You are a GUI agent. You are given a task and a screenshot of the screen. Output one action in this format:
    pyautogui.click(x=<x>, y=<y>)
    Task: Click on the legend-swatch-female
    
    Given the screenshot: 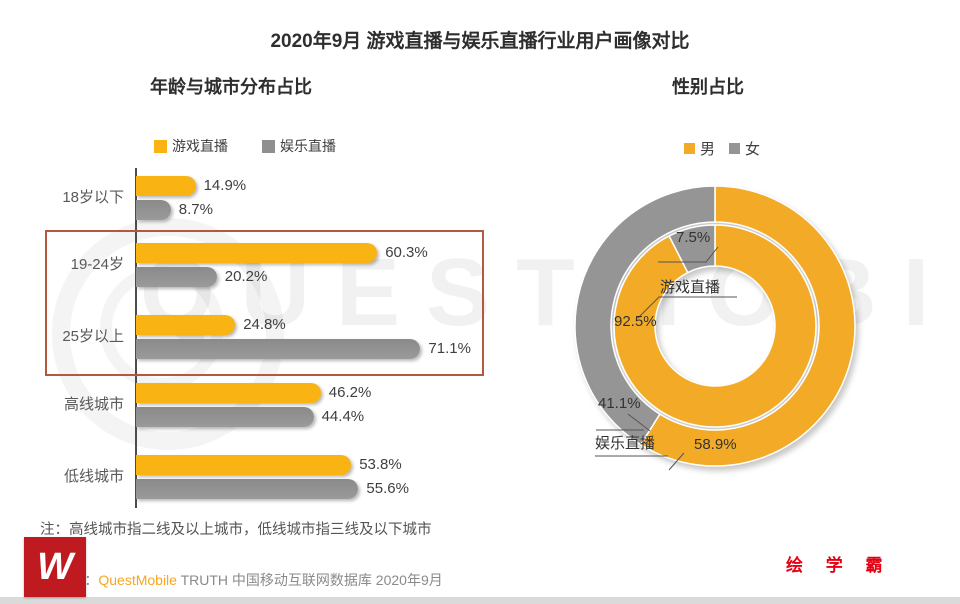 What is the action you would take?
    pyautogui.click(x=735, y=148)
    